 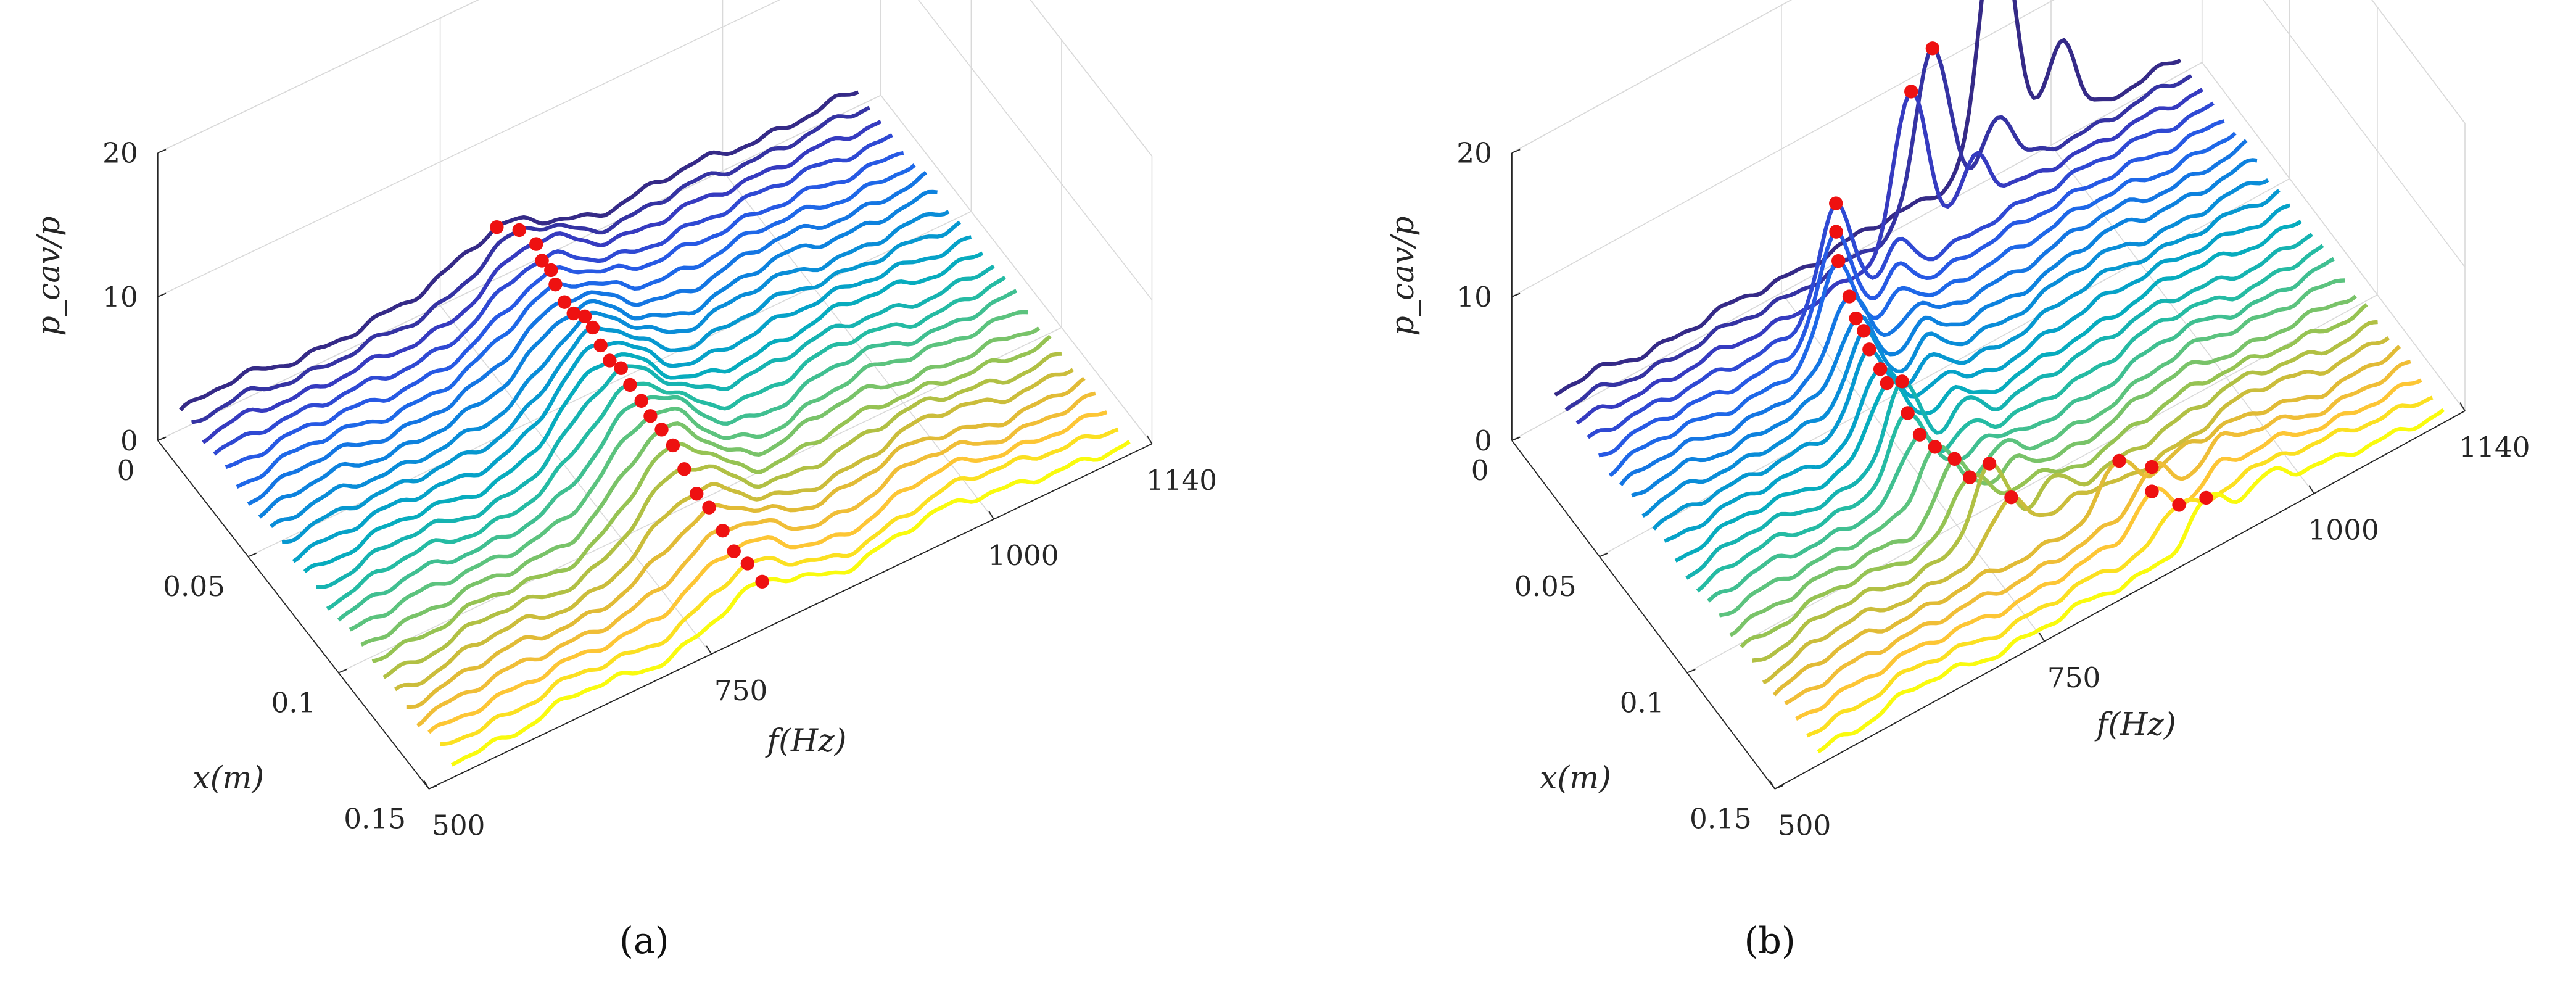 What do you see at coordinates (1770, 941) in the screenshot?
I see `panel-label: (b)` at bounding box center [1770, 941].